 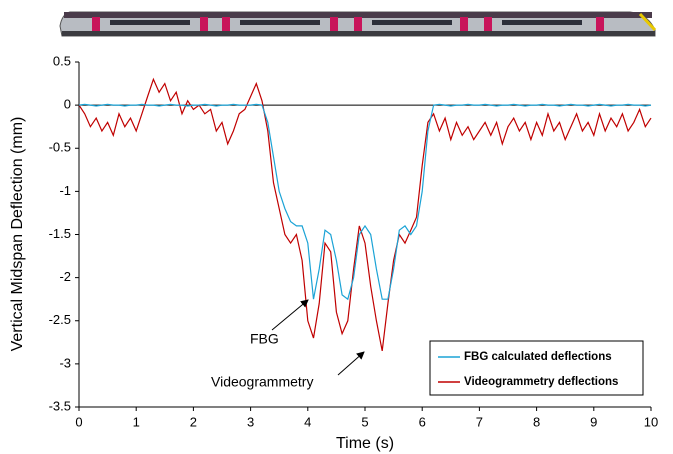 What do you see at coordinates (358, 24) in the screenshot?
I see `train-image` at bounding box center [358, 24].